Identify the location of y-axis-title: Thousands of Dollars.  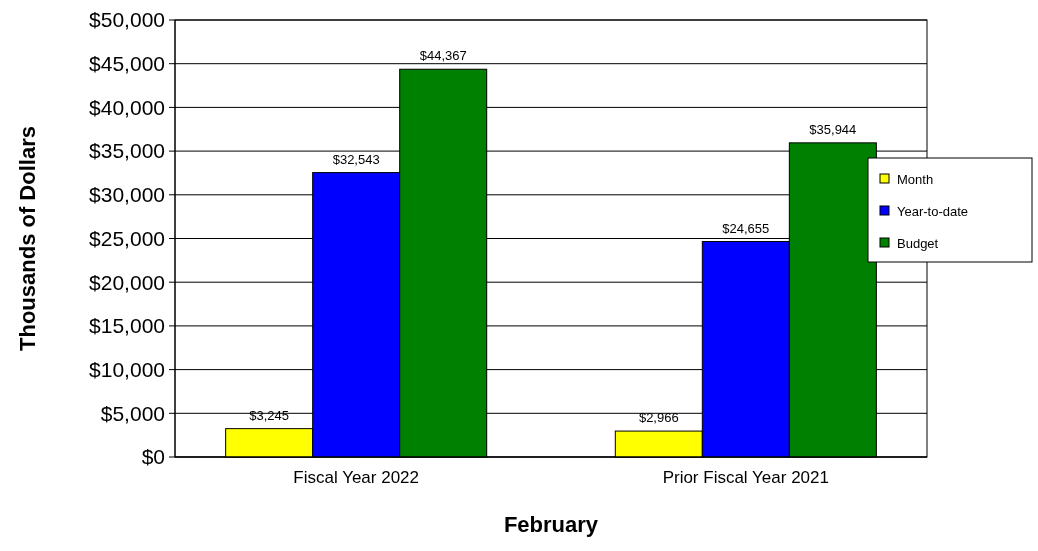
(27, 238).